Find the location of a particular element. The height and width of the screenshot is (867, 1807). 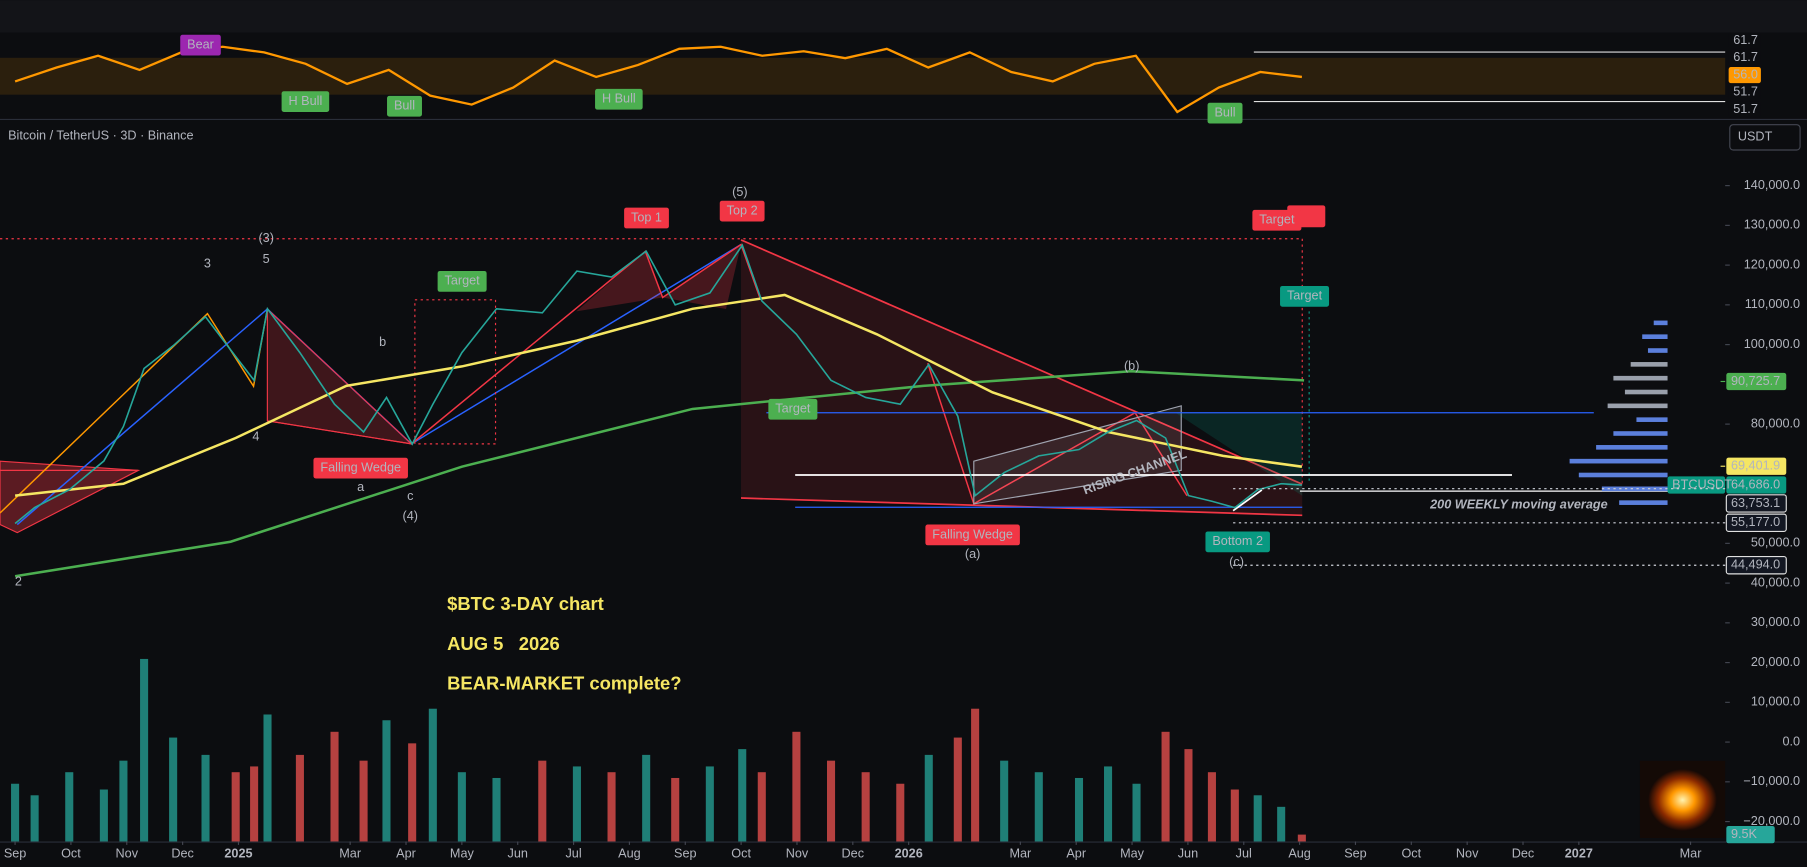

wave-label: (a) is located at coordinates (972, 554).